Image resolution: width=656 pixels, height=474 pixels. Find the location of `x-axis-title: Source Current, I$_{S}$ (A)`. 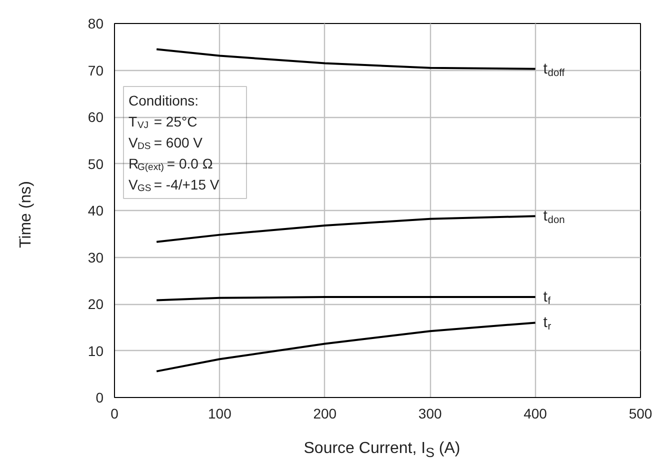

x-axis-title: Source Current, I$_{S}$ (A) is located at coordinates (382, 450).